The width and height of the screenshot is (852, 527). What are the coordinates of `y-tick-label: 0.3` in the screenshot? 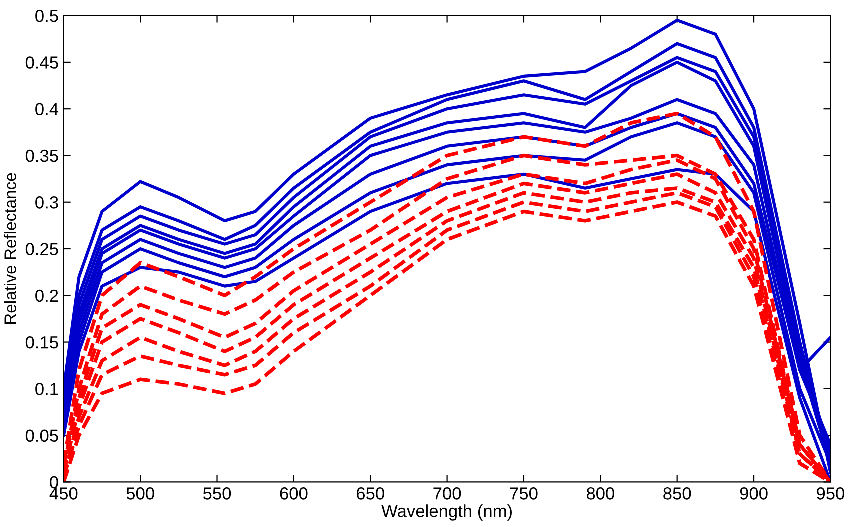 It's located at (47, 202).